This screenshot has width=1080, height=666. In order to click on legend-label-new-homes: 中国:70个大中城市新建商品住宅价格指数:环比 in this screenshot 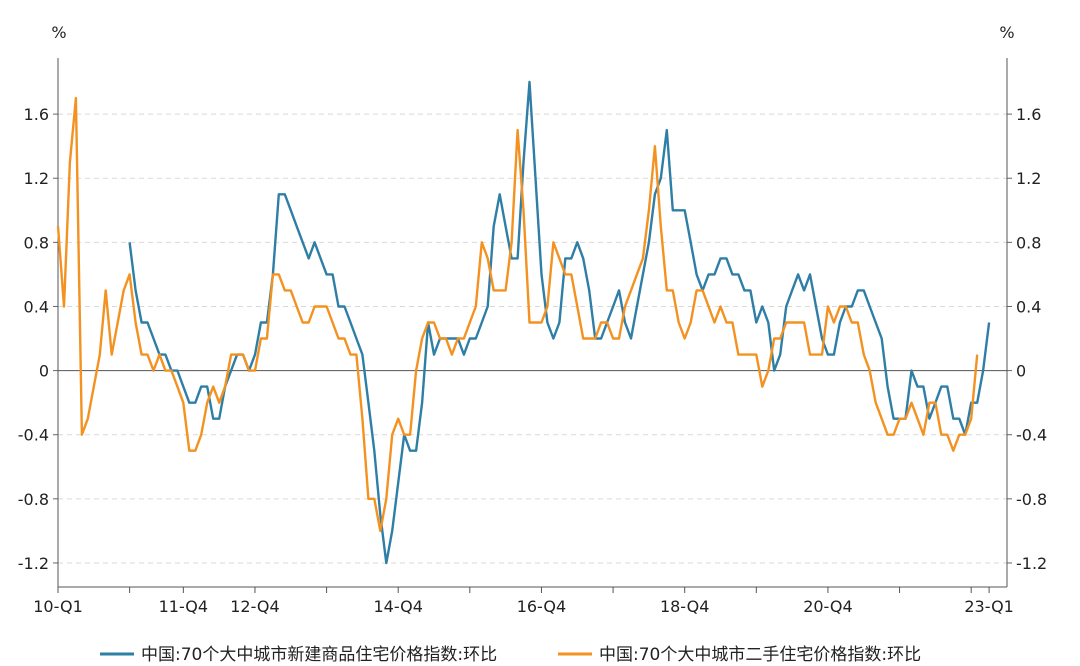, I will do `click(319, 655)`.